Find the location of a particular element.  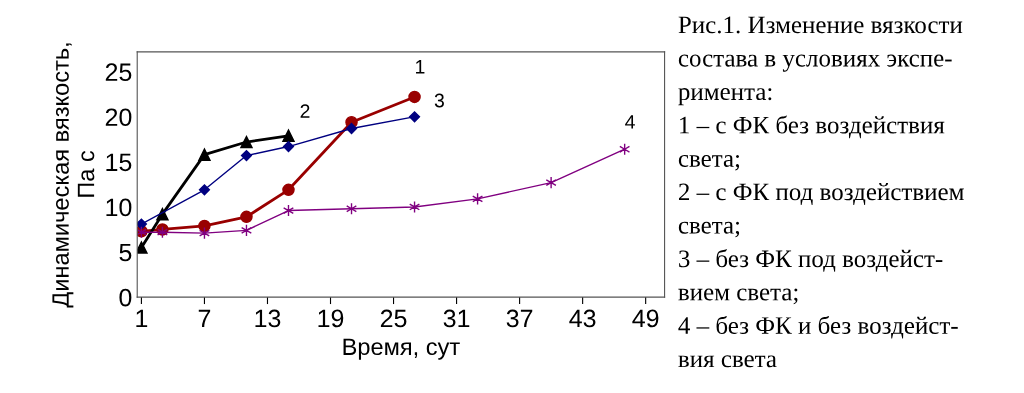

series-label: 2 is located at coordinates (305, 111).